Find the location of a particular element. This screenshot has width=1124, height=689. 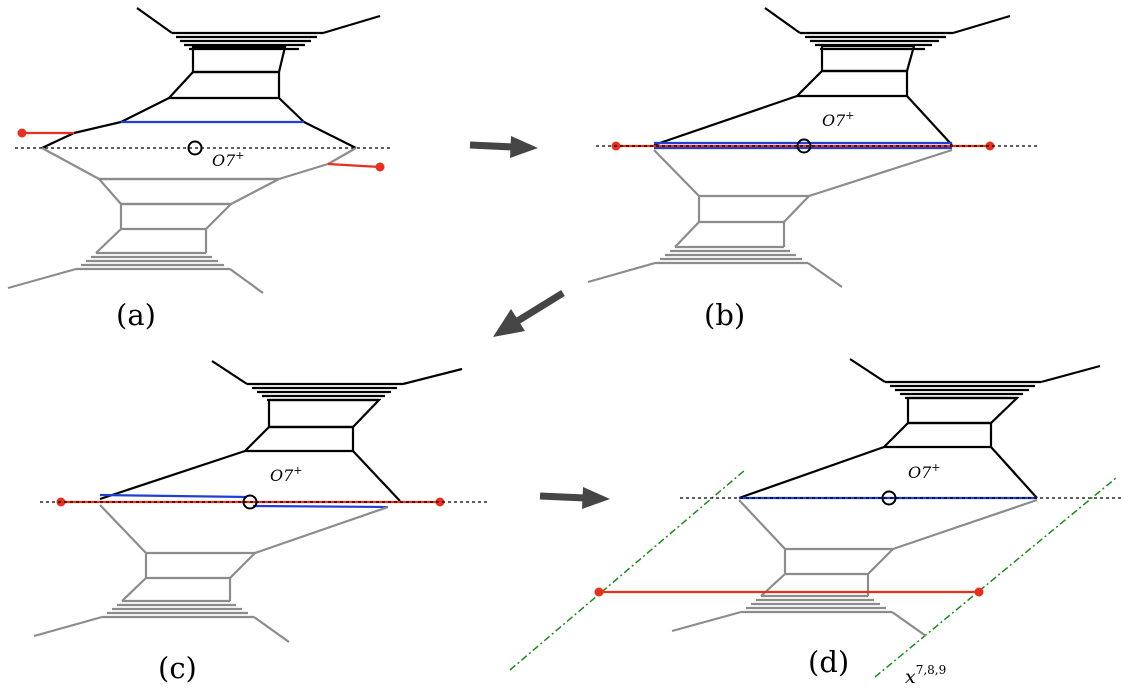

sevenbrane-dot-a1 is located at coordinates (22, 133).